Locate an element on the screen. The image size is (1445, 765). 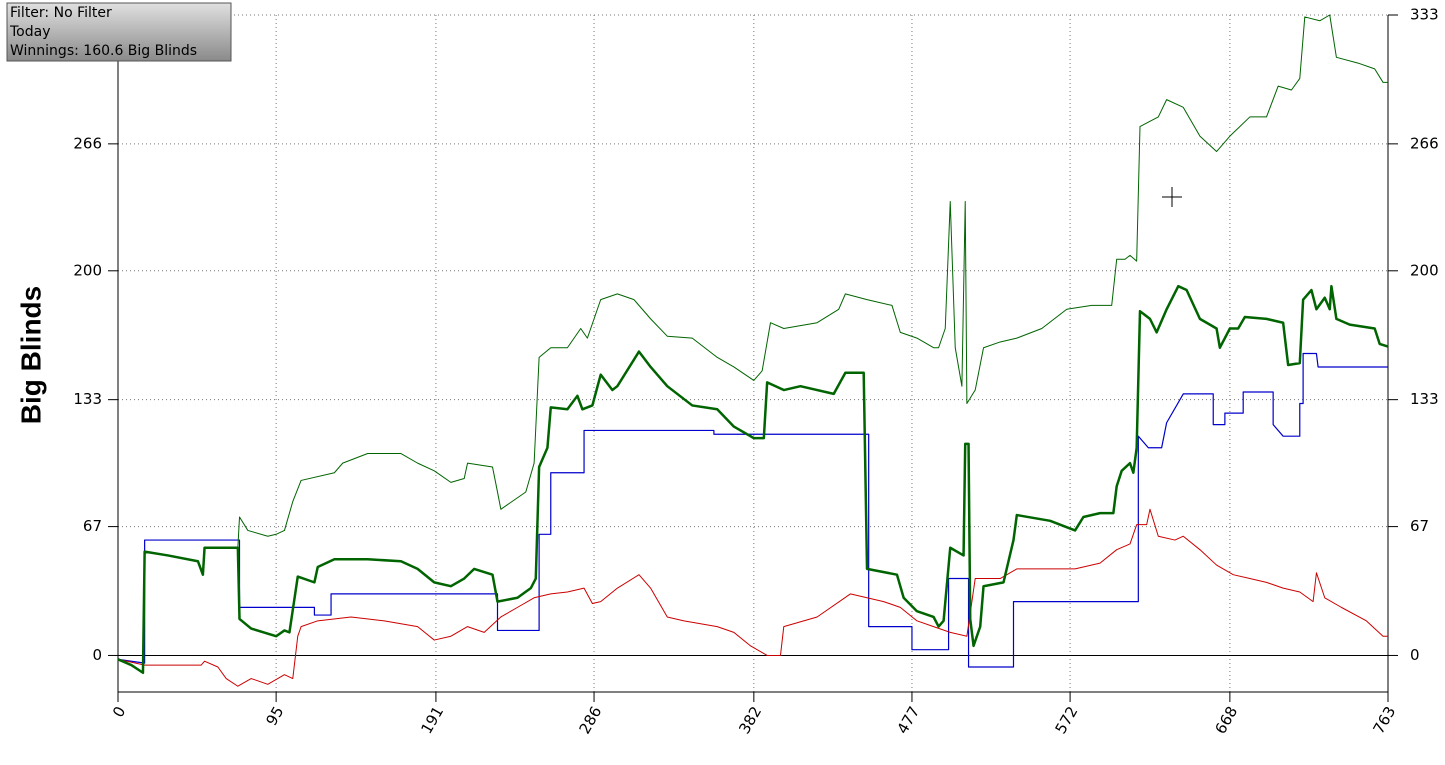
y-tick-label: 266 is located at coordinates (87, 143).